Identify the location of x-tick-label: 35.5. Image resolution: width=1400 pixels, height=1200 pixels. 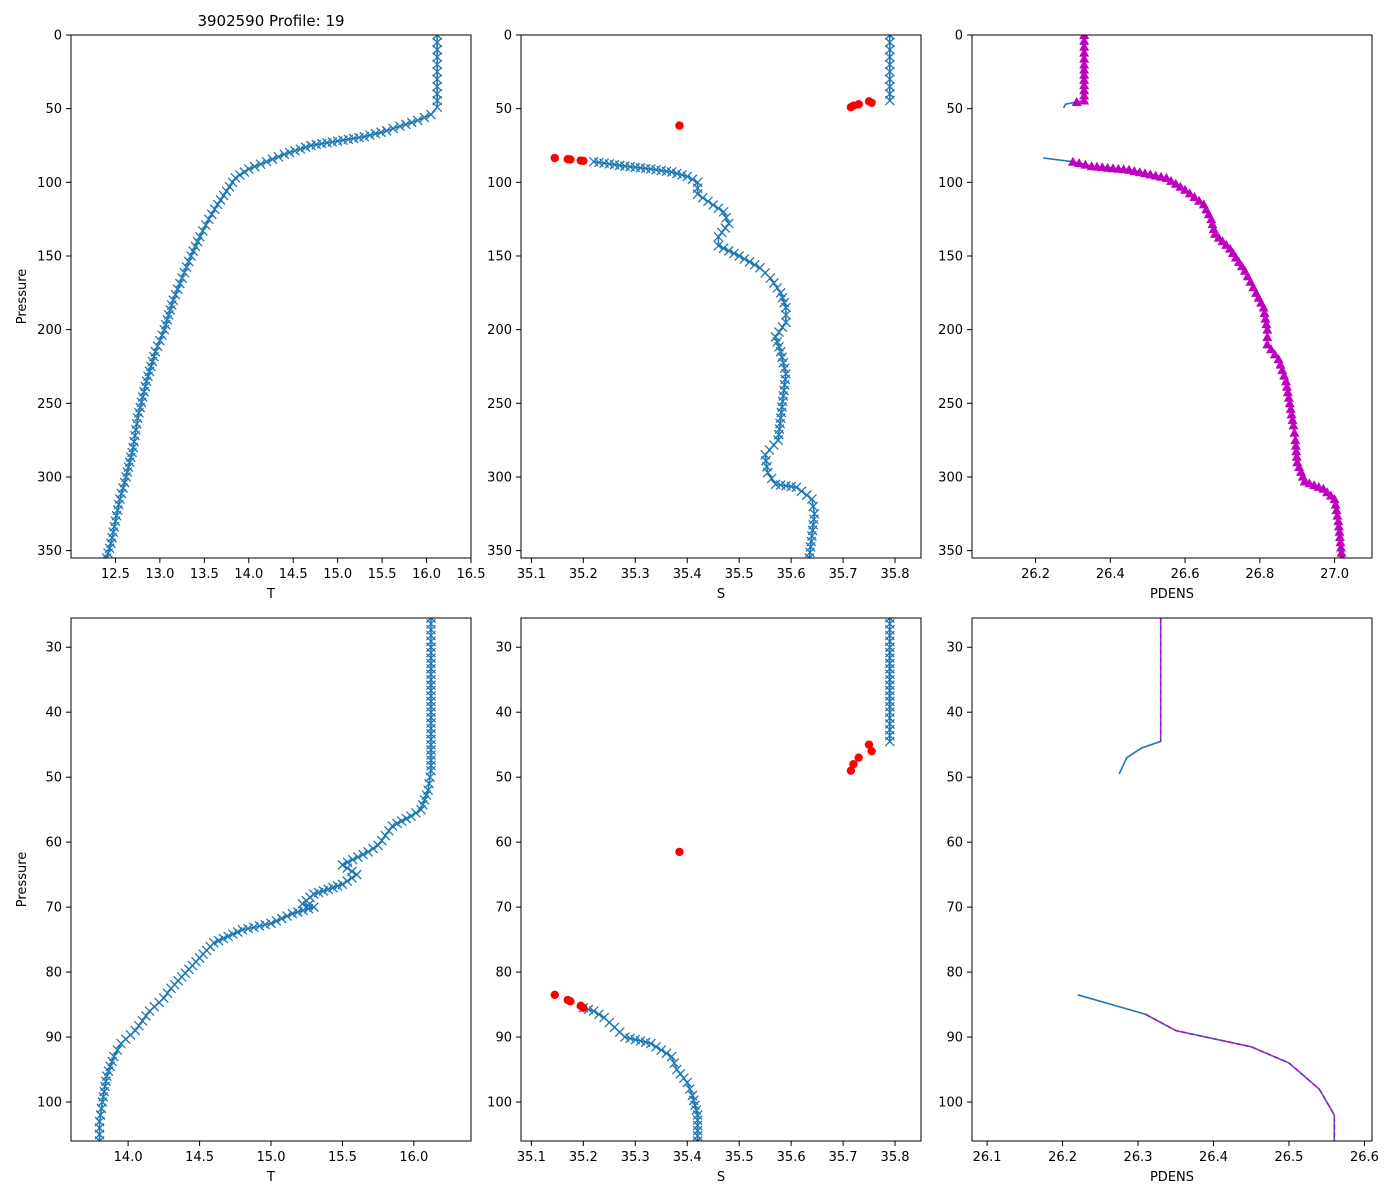
(739, 1157).